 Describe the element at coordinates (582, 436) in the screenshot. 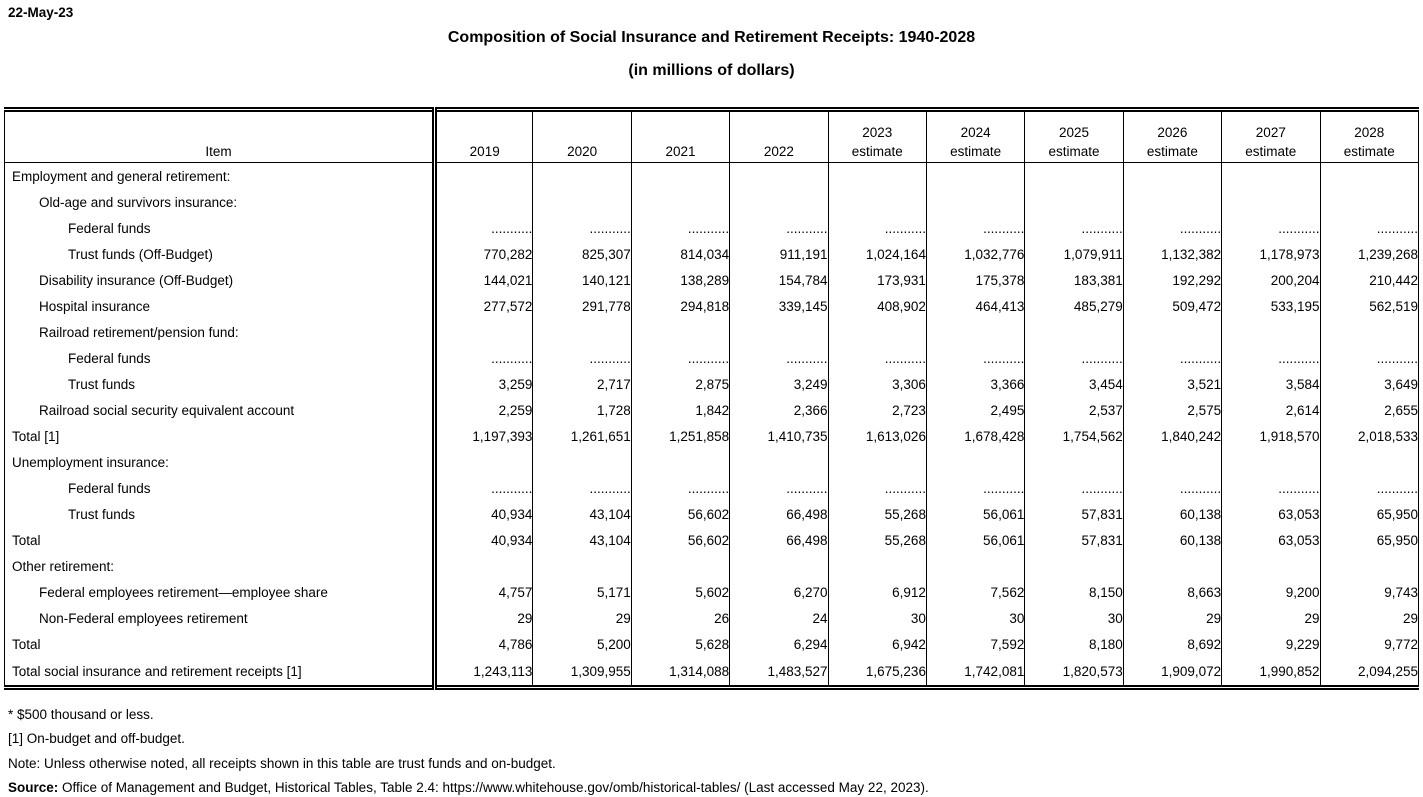

I see `value-cell: 1,261,651` at that location.